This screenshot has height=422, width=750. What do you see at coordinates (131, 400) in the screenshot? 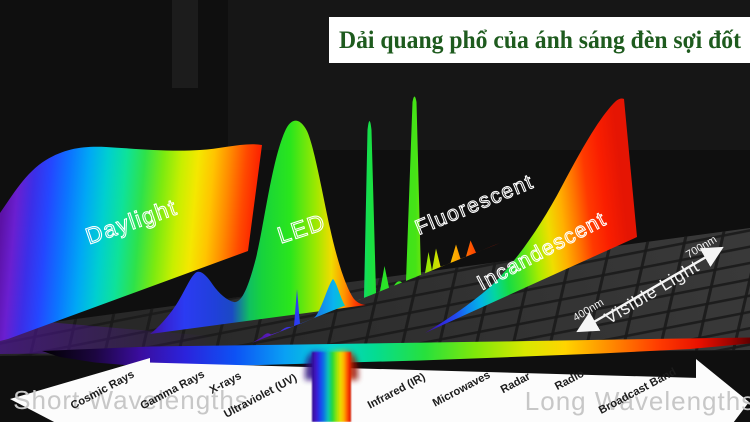
I see `short-wavelengths-watermark: Short Wavelengths` at bounding box center [131, 400].